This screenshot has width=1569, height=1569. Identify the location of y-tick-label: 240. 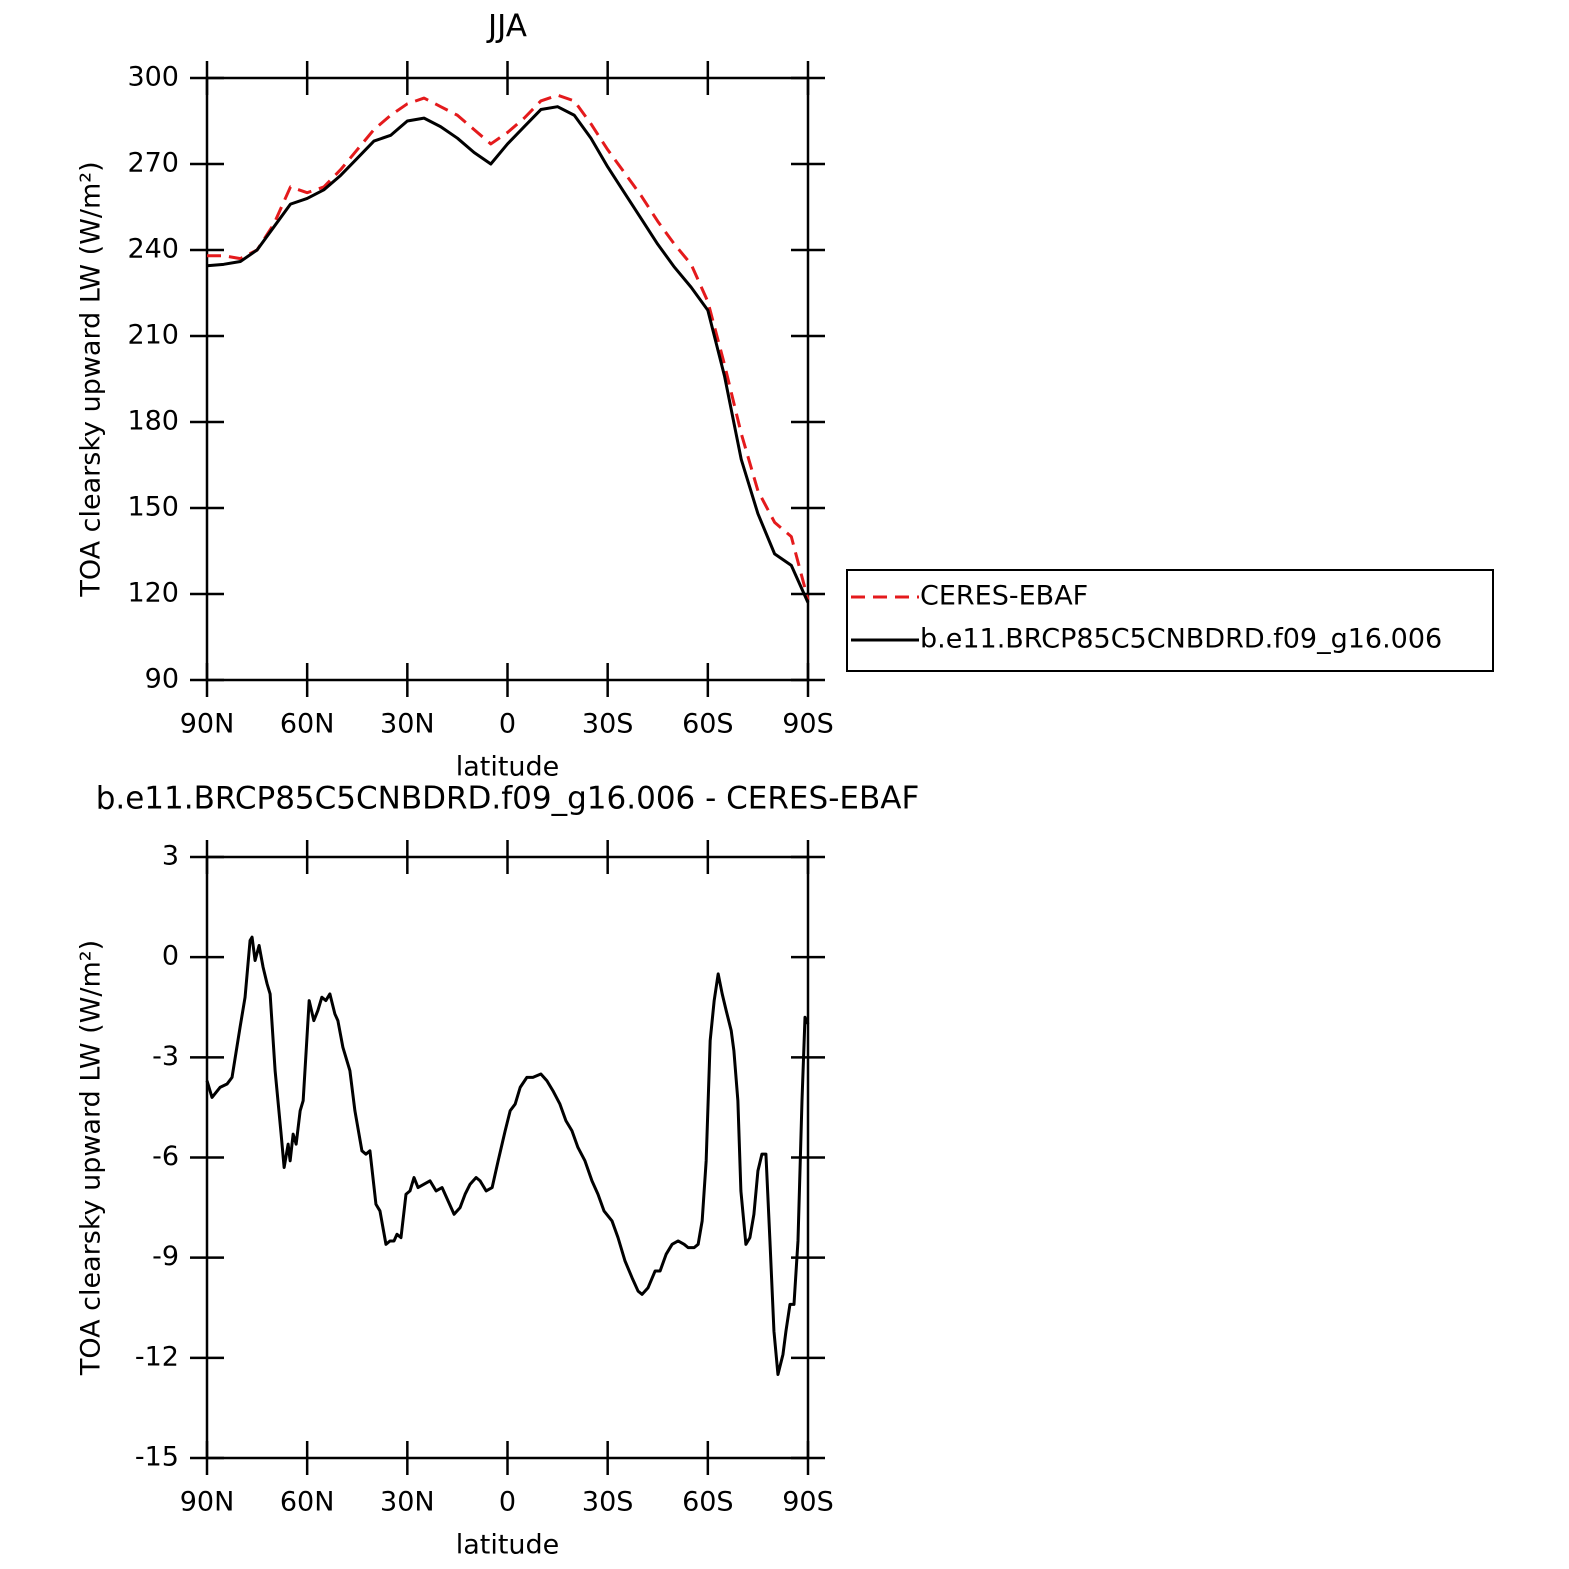
(153, 249).